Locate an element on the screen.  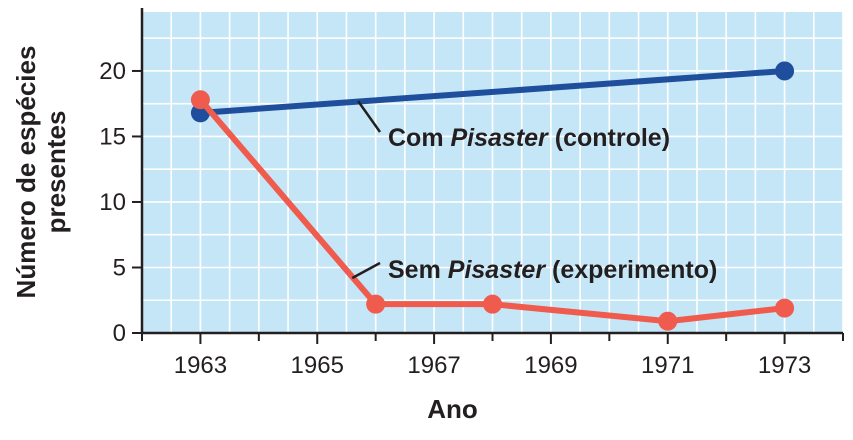
y-tick-label: 0 is located at coordinates (119, 333).